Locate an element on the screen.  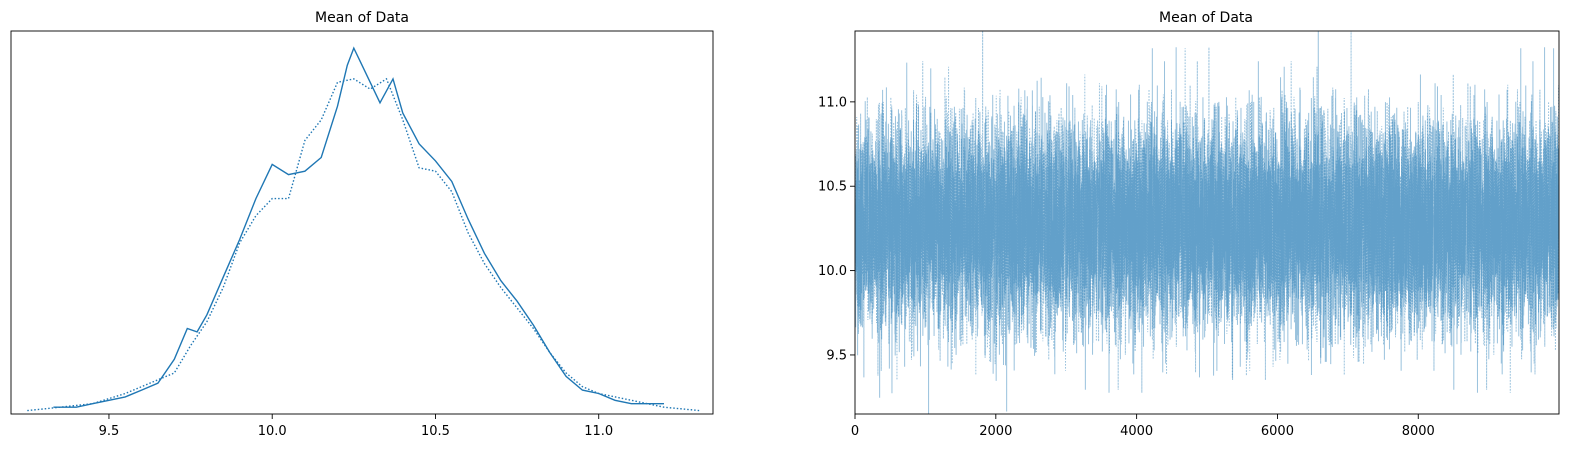
kde-x-tick-label: 10.0 is located at coordinates (272, 431).